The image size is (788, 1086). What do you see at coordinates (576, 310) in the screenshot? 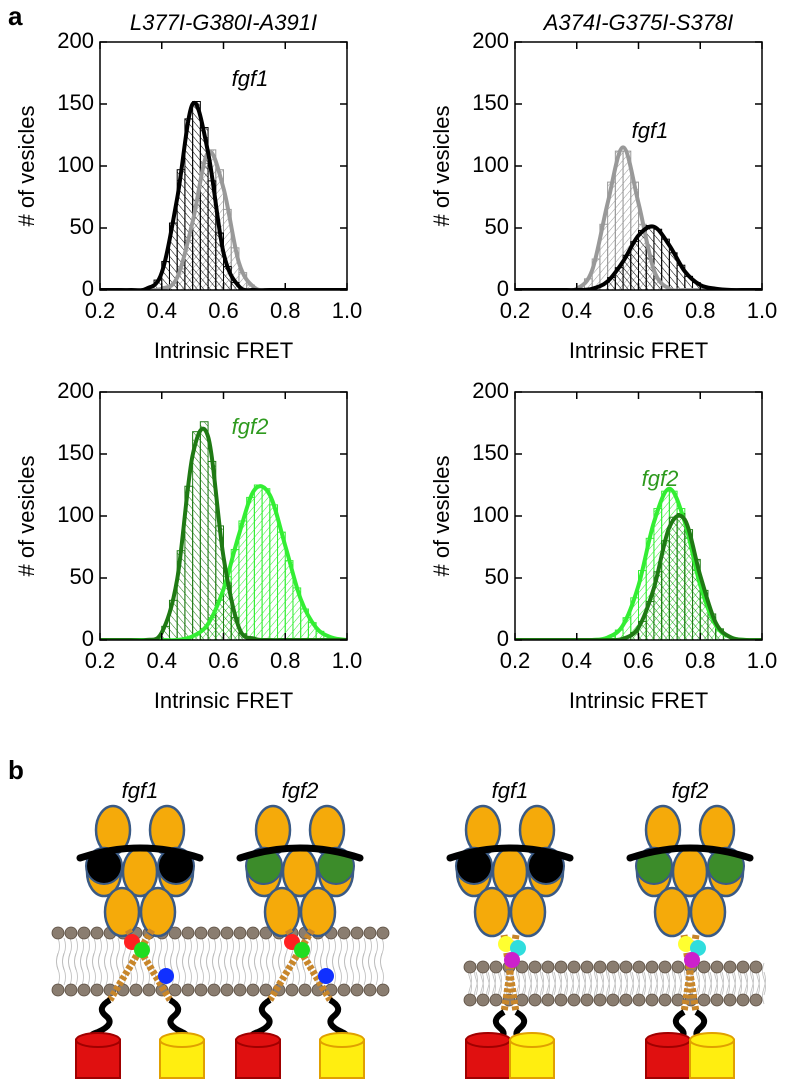
I see `x-tick-label: 0.4` at bounding box center [576, 310].